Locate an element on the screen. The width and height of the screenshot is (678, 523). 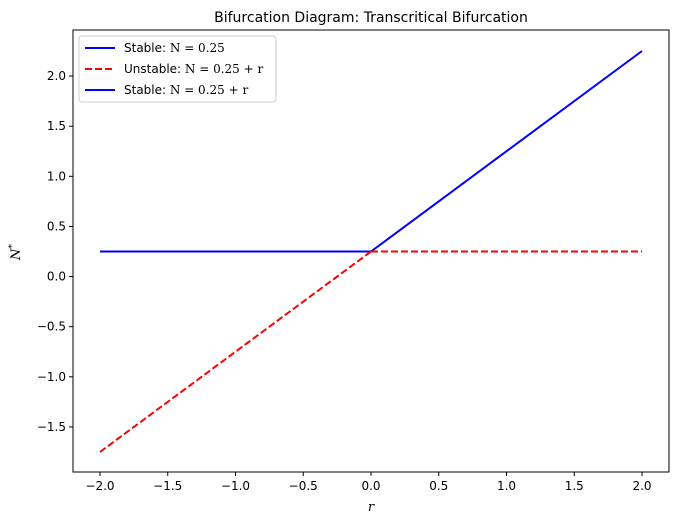
y-axis-label: N* is located at coordinates (16, 252).